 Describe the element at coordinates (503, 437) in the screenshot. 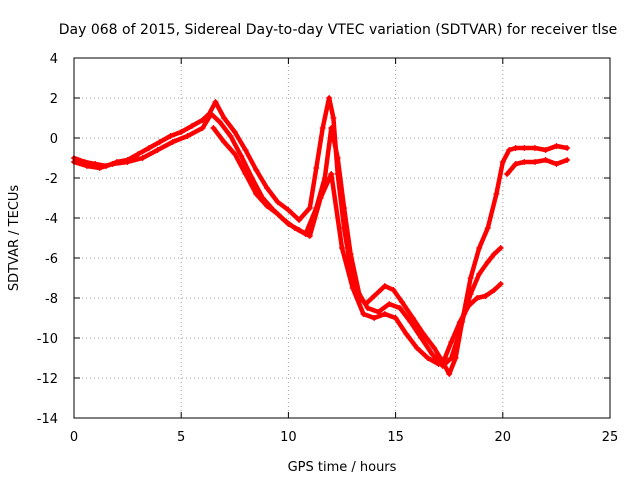

I see `x-tick-label: 20` at that location.